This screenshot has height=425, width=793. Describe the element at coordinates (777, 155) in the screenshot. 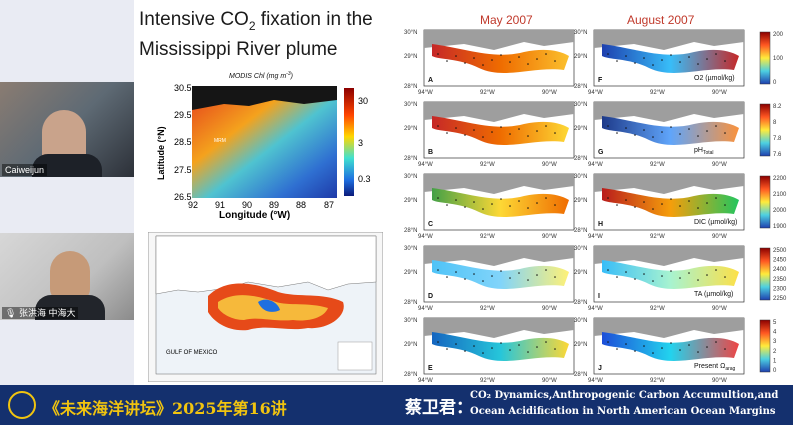

I see `colorbar-tick: 7.6` at that location.